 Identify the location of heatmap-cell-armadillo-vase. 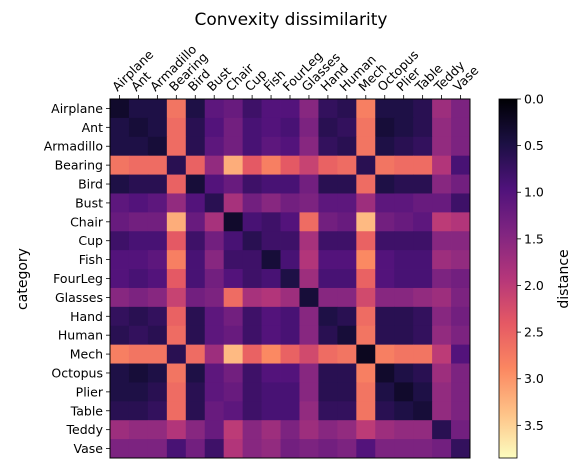
(461, 146).